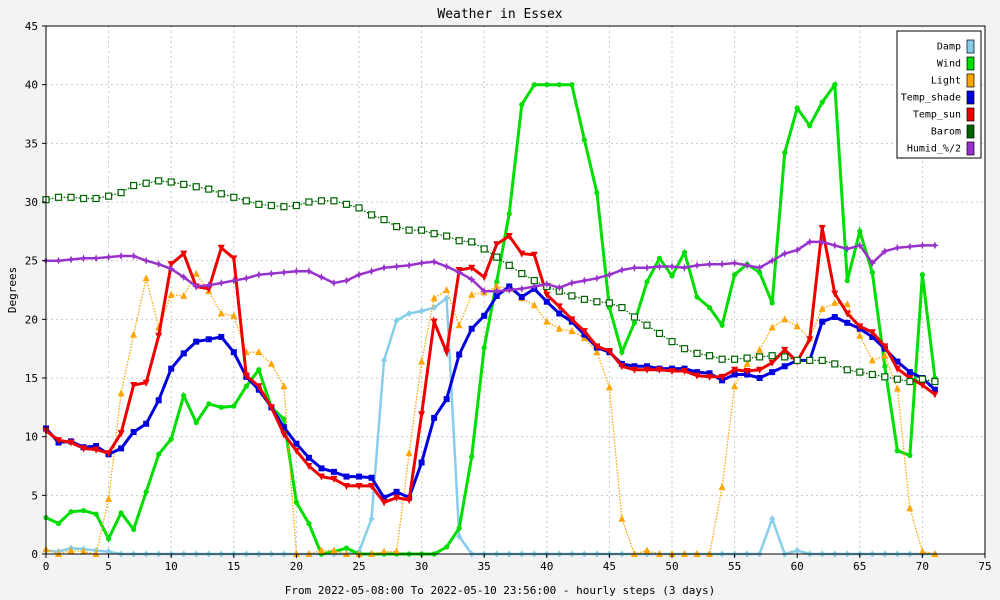 The width and height of the screenshot is (1000, 600). Describe the element at coordinates (946, 132) in the screenshot. I see `legend-label-barom: Barom` at that location.